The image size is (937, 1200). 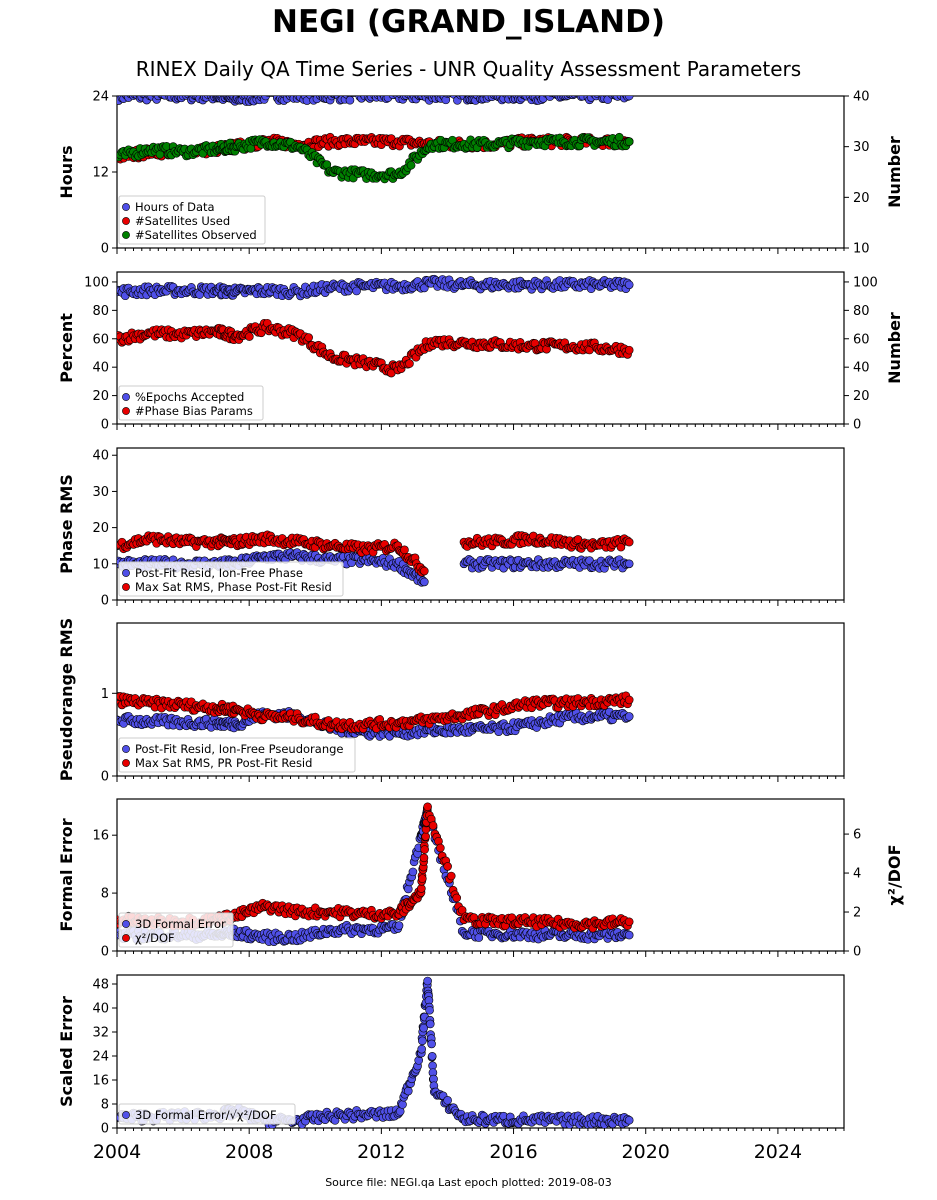 I want to click on y-tick-label: 1, so click(x=105, y=694).